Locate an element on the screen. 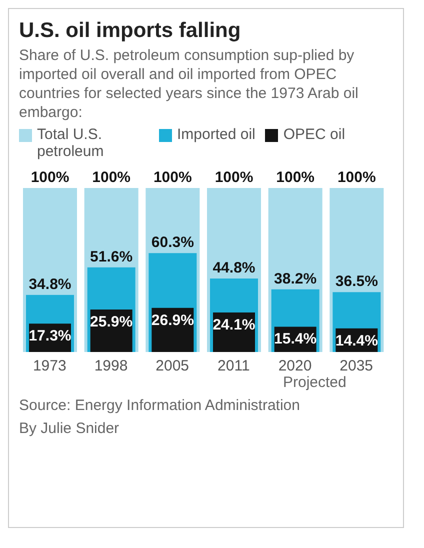  x-tick-label: 2005 is located at coordinates (173, 366).